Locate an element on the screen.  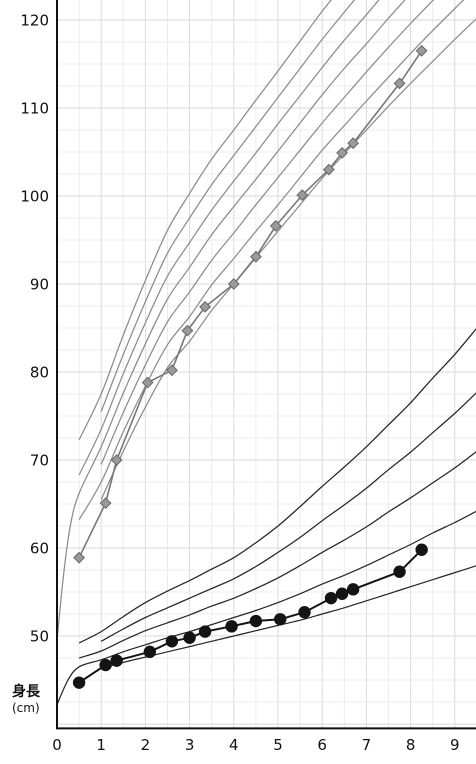
reference-curve is located at coordinates (288, 617).